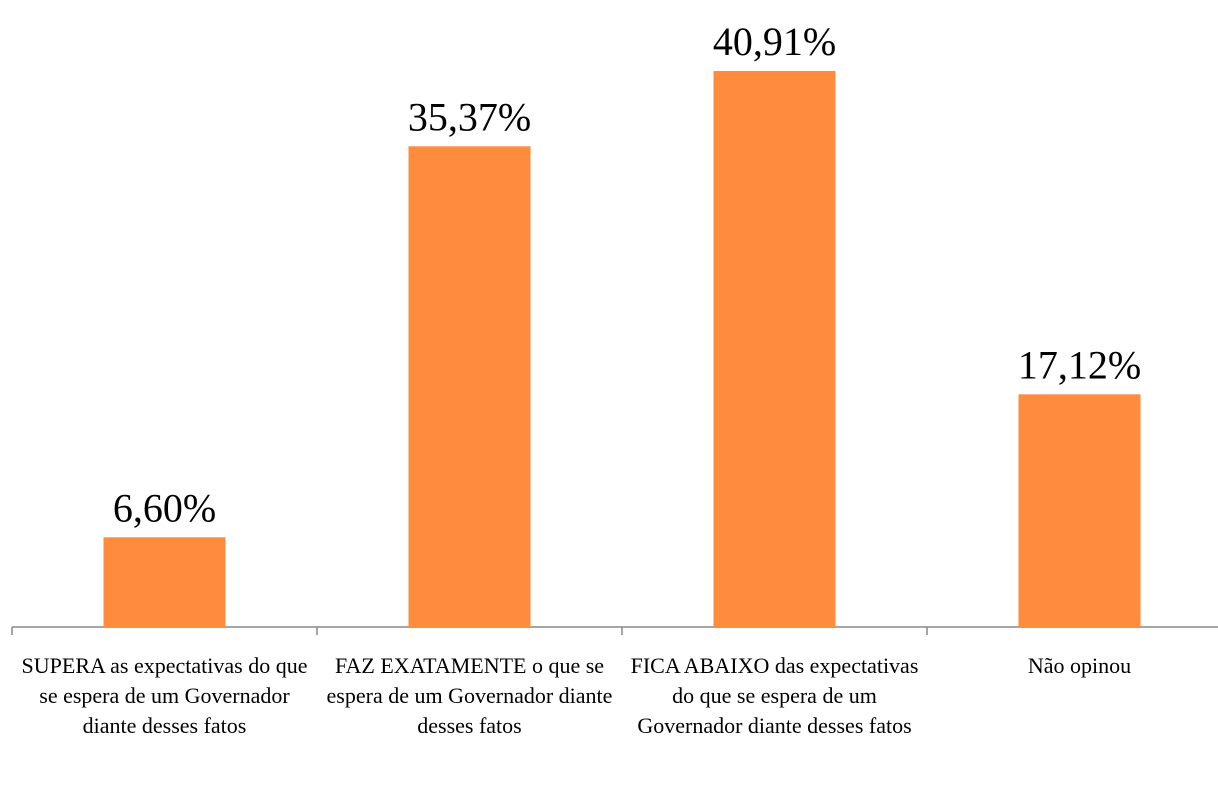 This screenshot has height=809, width=1218. I want to click on data-label: 35,37%, so click(469, 116).